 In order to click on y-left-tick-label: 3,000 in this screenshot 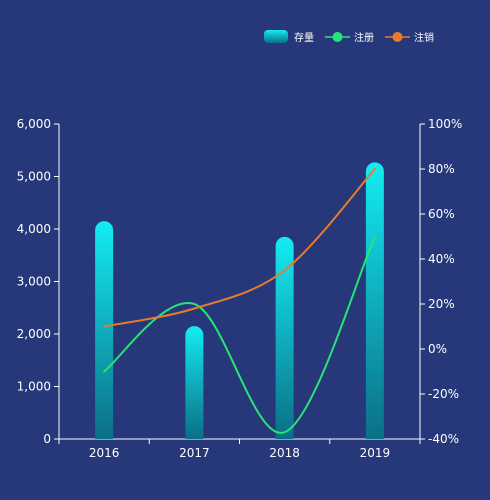, I will do `click(34, 282)`.